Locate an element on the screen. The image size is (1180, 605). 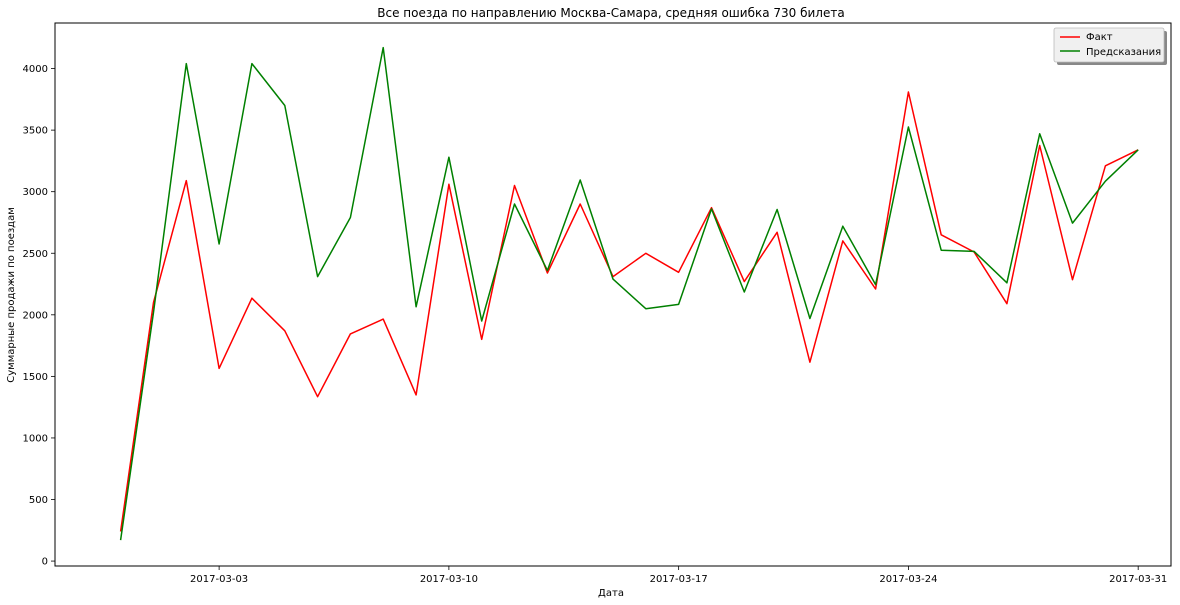
legend-label-fact: Факт is located at coordinates (1099, 37).